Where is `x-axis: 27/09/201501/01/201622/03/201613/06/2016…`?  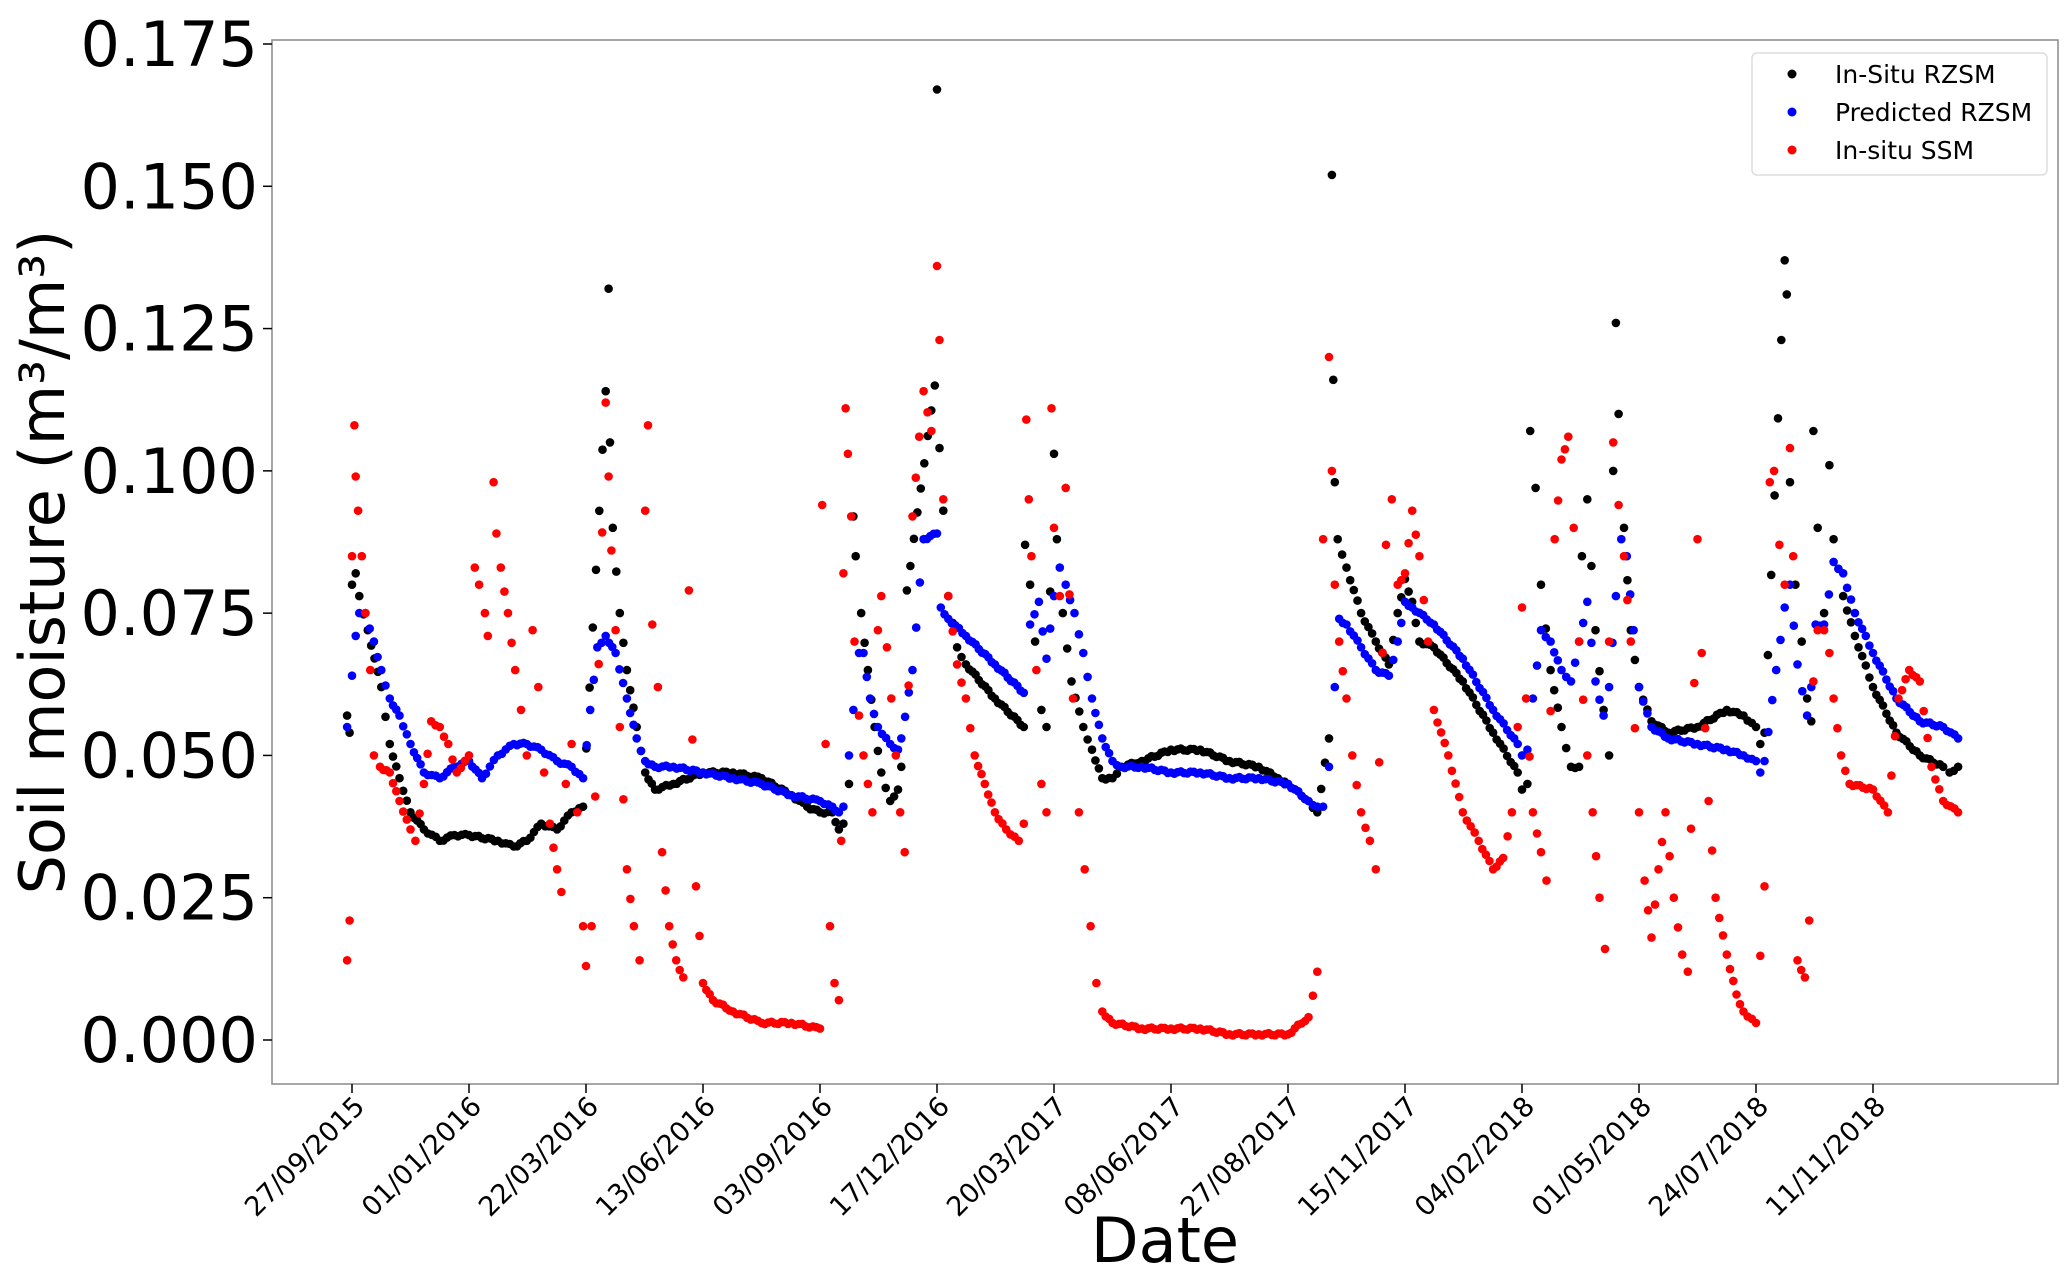 x-axis: 27/09/201501/01/201622/03/201613/06/2016… is located at coordinates (1065, 1153).